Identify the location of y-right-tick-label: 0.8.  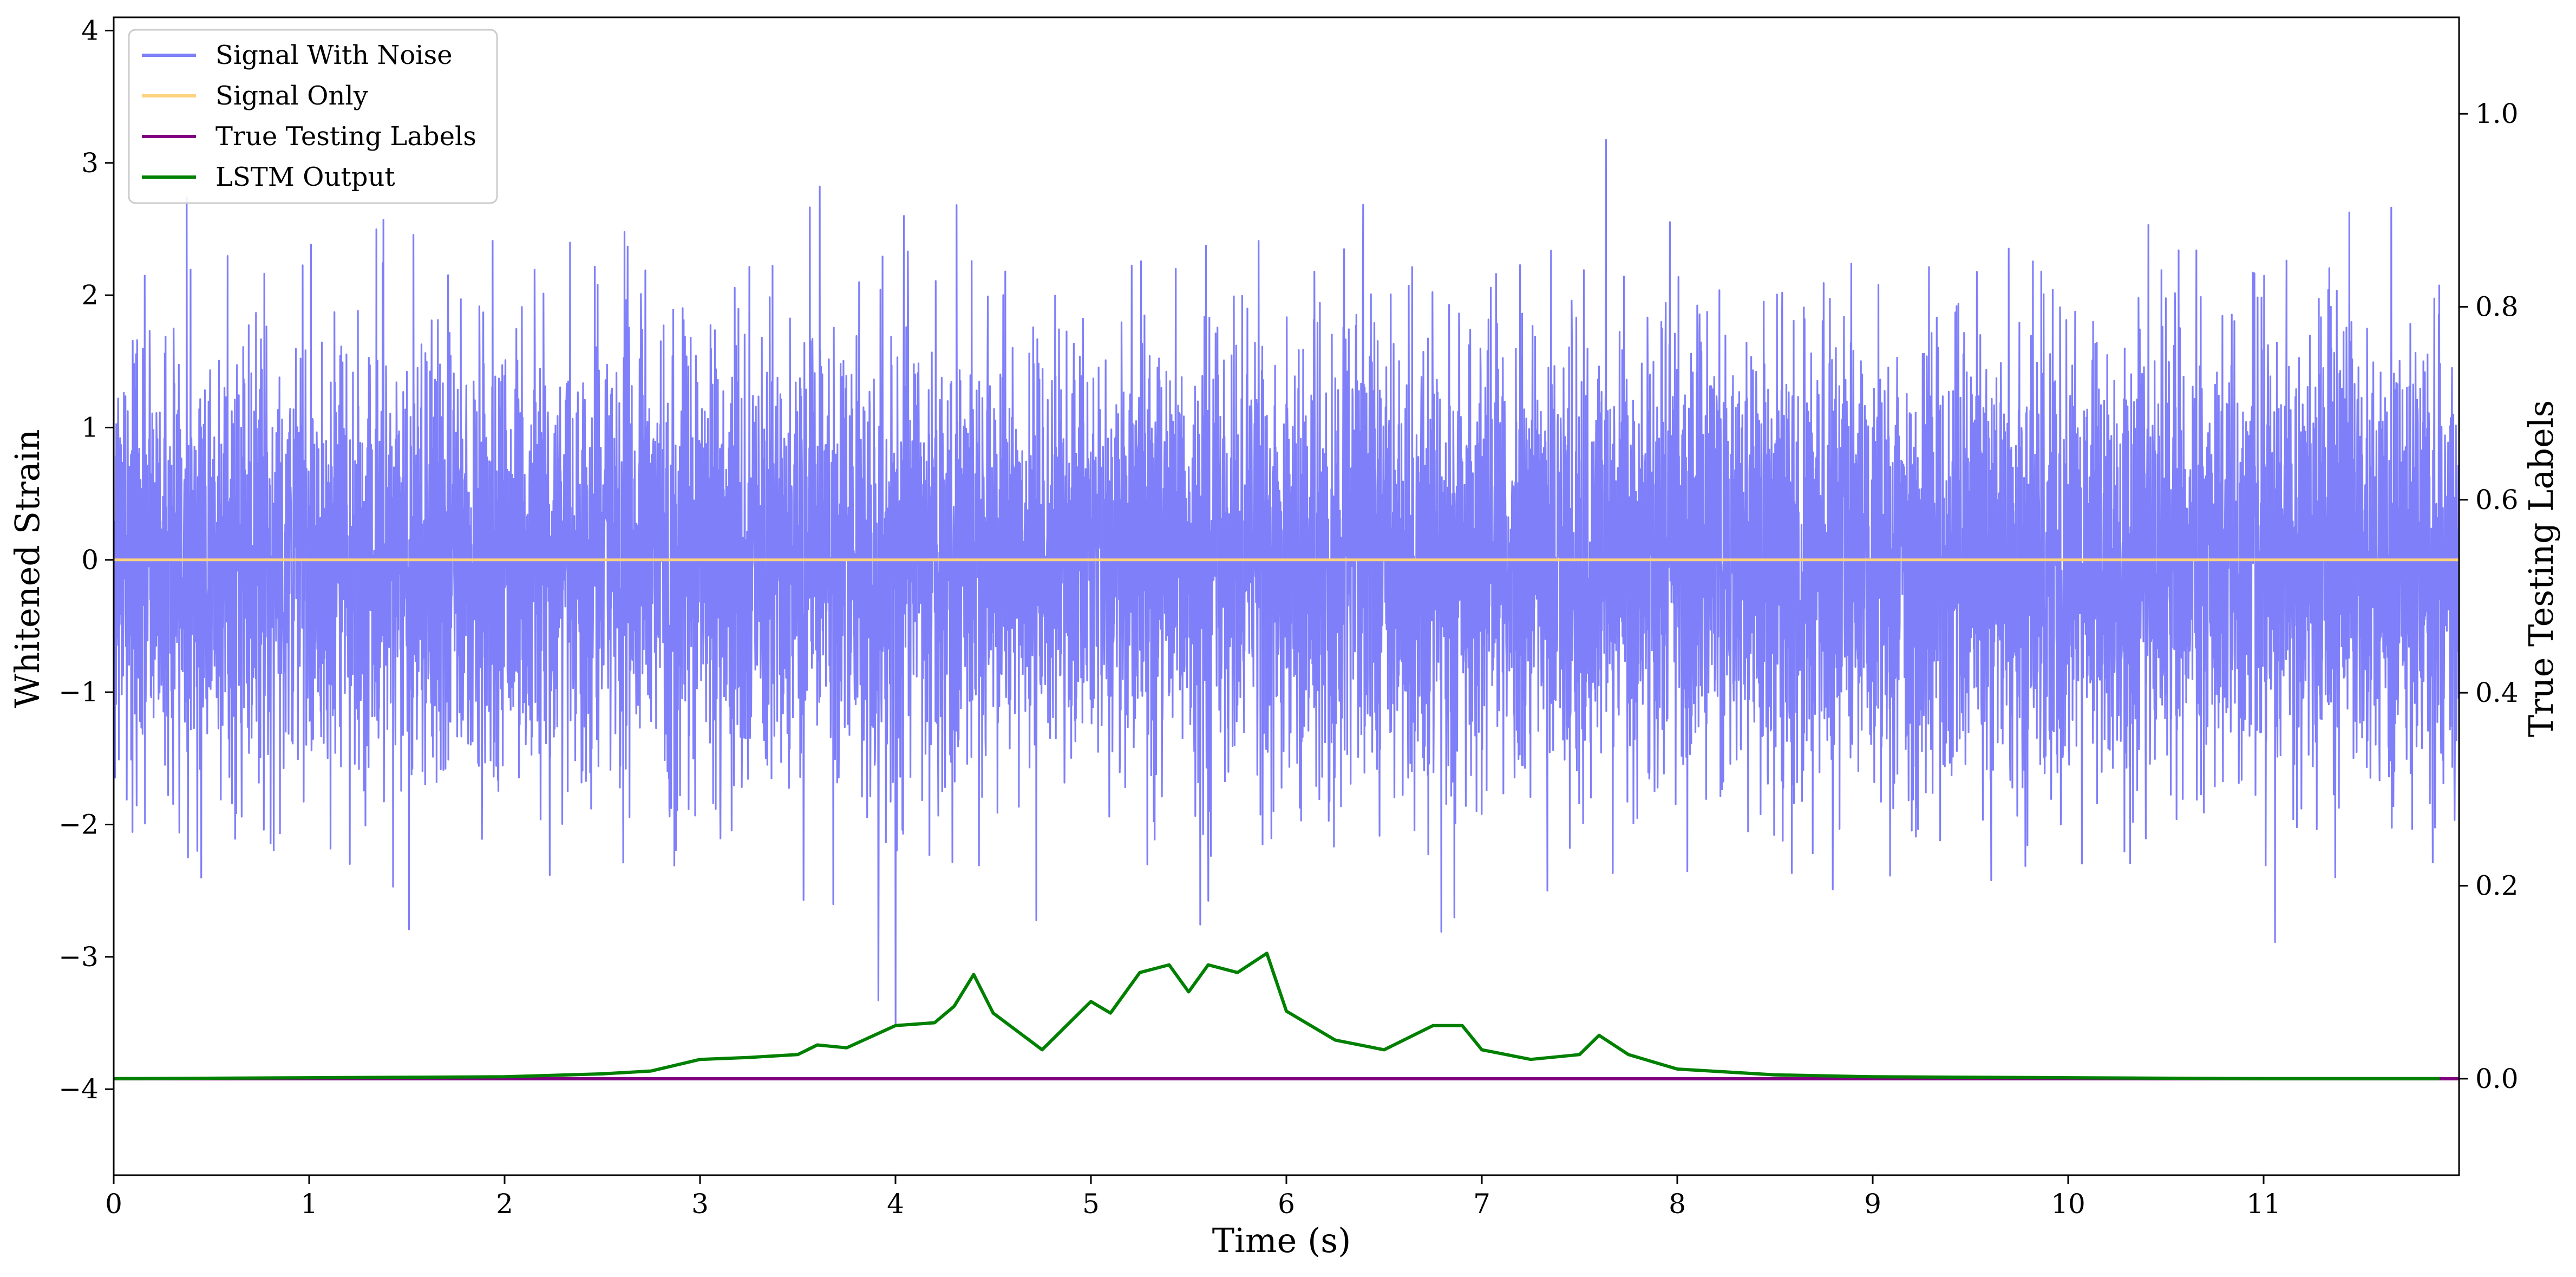
(2497, 307).